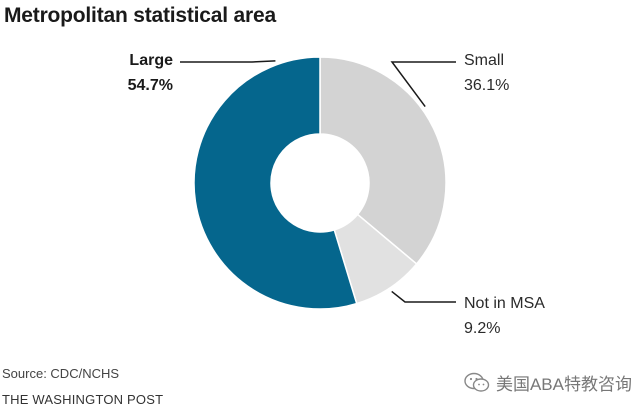 The width and height of the screenshot is (640, 414). What do you see at coordinates (477, 382) in the screenshot?
I see `wechat-icon` at bounding box center [477, 382].